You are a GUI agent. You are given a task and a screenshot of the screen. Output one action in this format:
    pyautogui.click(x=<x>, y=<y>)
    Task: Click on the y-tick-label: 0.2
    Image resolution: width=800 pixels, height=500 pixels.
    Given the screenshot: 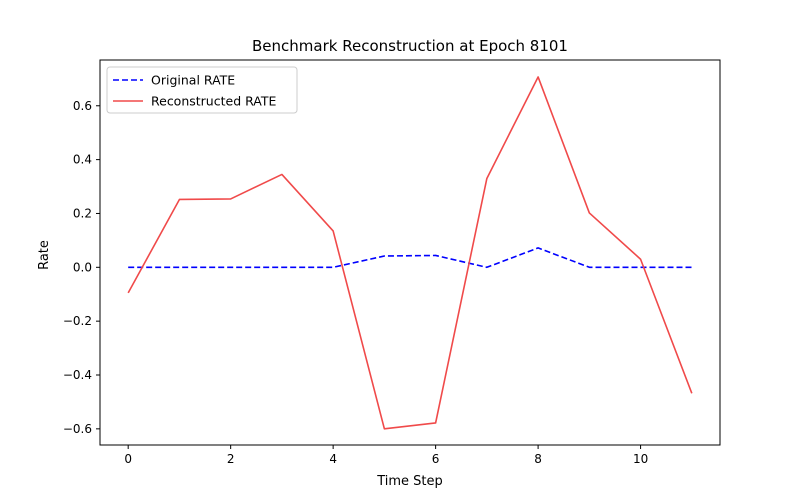 What is the action you would take?
    pyautogui.click(x=82, y=213)
    